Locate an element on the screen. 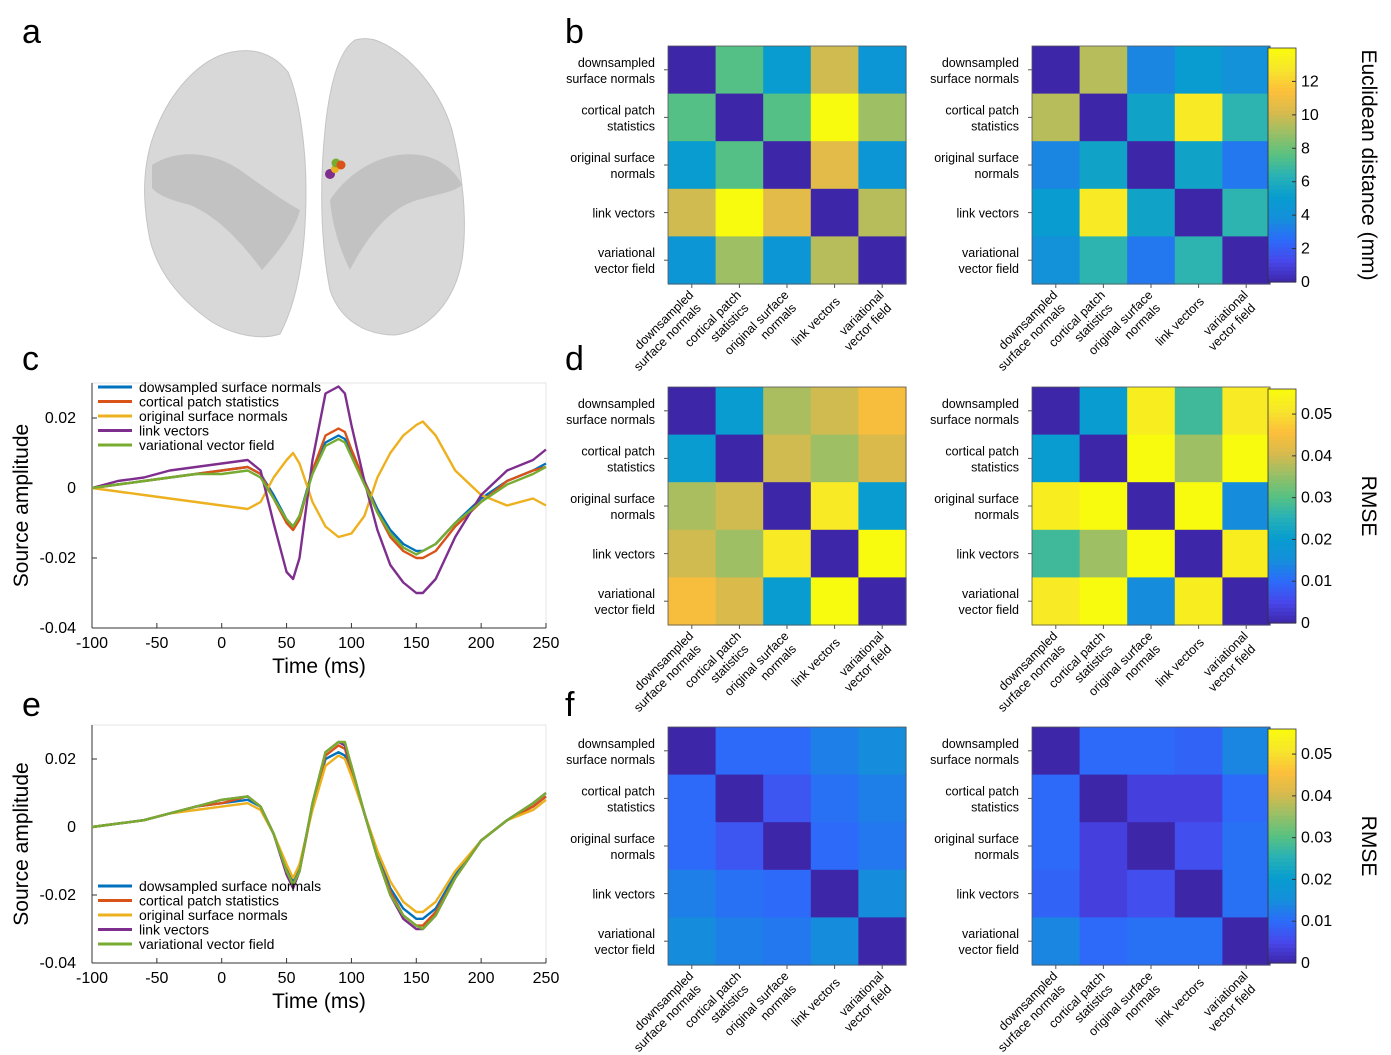 The image size is (1391, 1055). row-label: statistics is located at coordinates (995, 126).